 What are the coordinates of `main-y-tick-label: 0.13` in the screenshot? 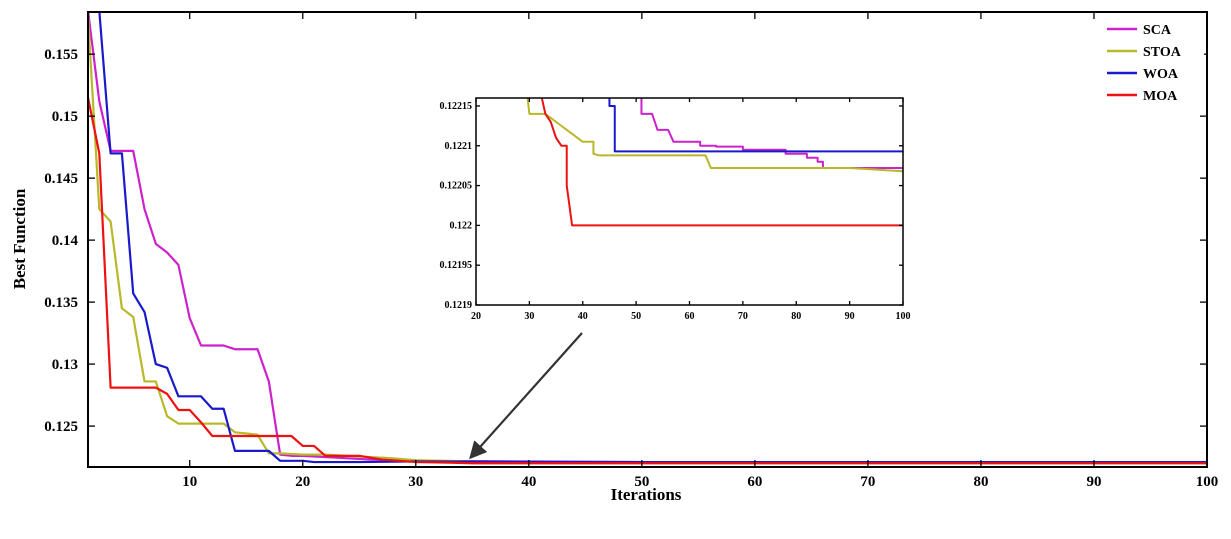 It's located at (65, 365).